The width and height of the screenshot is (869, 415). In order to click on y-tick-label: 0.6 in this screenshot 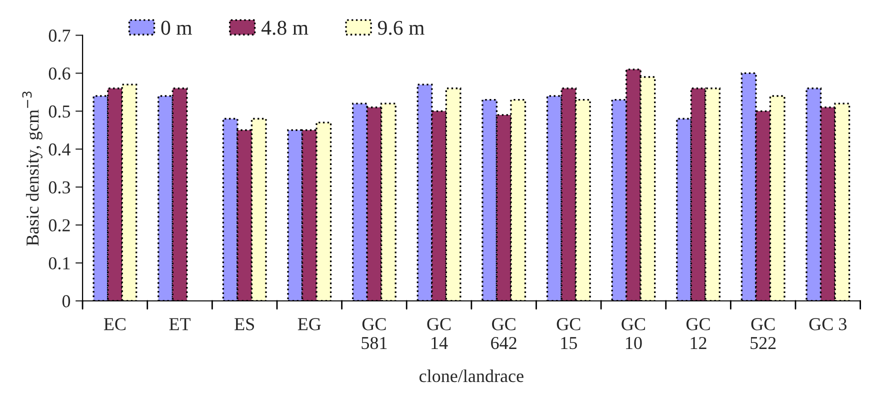, I will do `click(59, 73)`.